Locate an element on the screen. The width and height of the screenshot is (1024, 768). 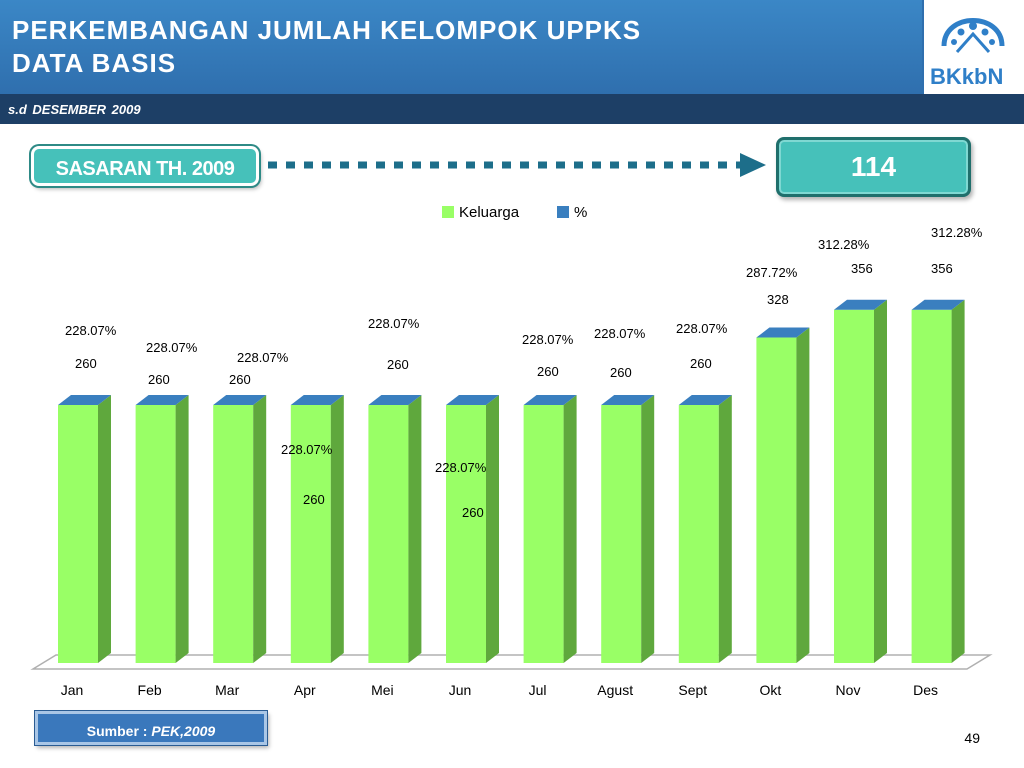
bar-side-okt is located at coordinates (803, 495).